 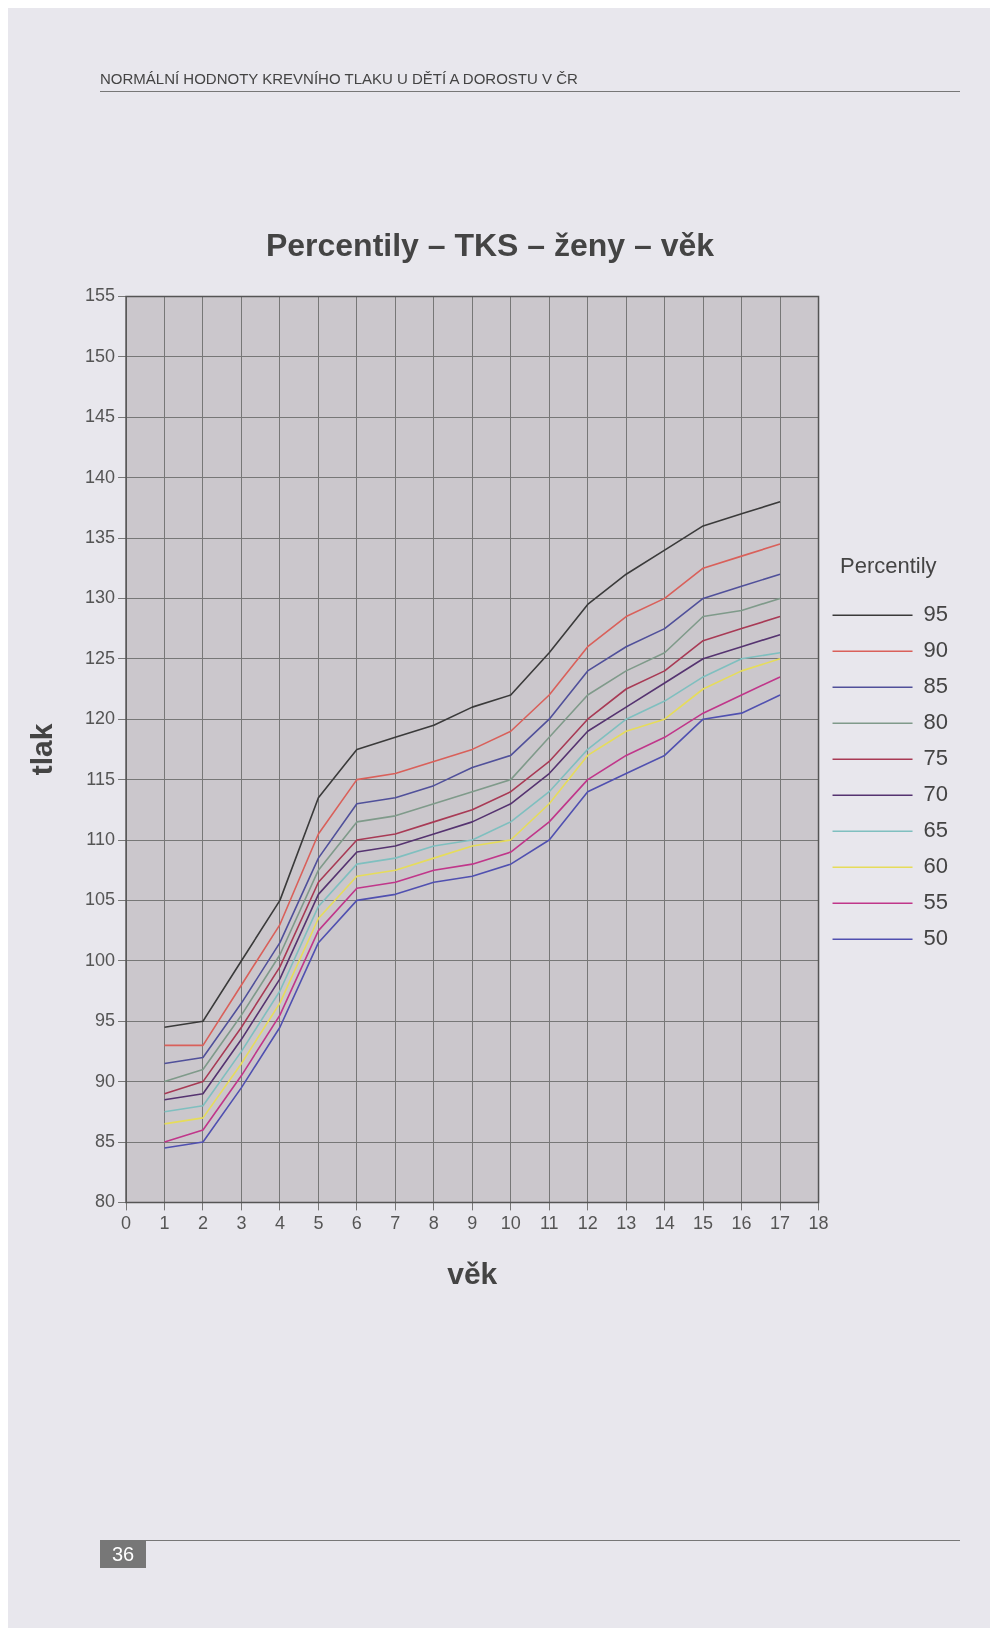 What do you see at coordinates (936, 794) in the screenshot?
I see `legend-label: 70` at bounding box center [936, 794].